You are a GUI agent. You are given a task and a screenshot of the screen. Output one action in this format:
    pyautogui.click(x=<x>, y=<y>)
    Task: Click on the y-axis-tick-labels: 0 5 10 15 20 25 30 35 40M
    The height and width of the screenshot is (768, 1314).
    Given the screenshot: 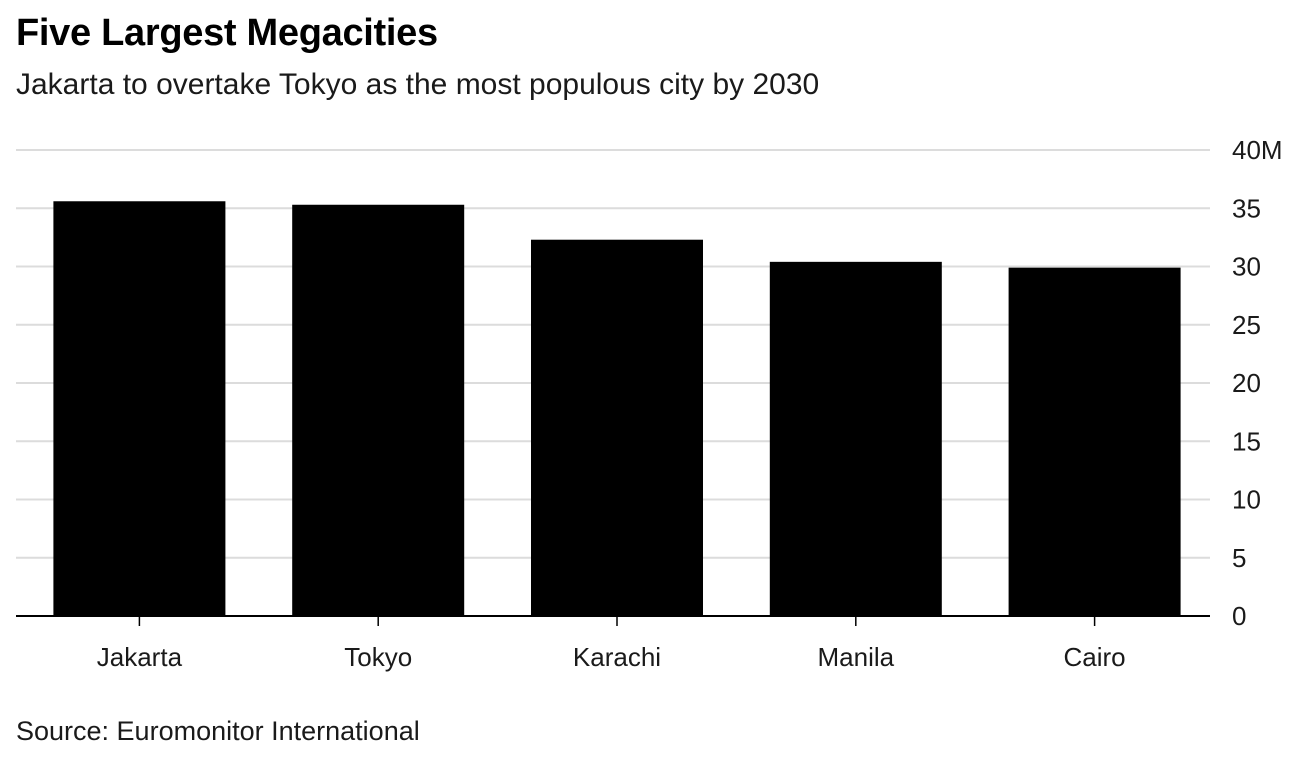 What is the action you would take?
    pyautogui.click(x=1257, y=383)
    